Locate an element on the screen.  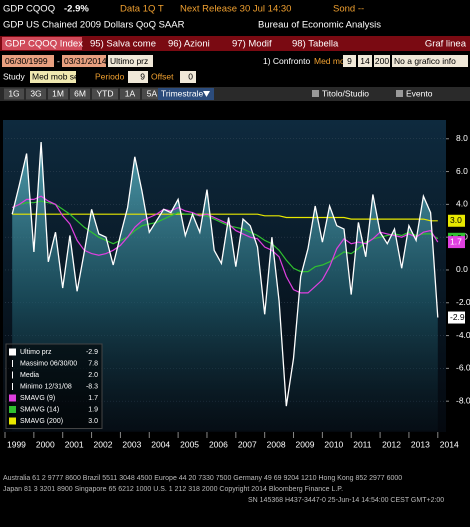
study: Med mob se is located at coordinates (55, 76).